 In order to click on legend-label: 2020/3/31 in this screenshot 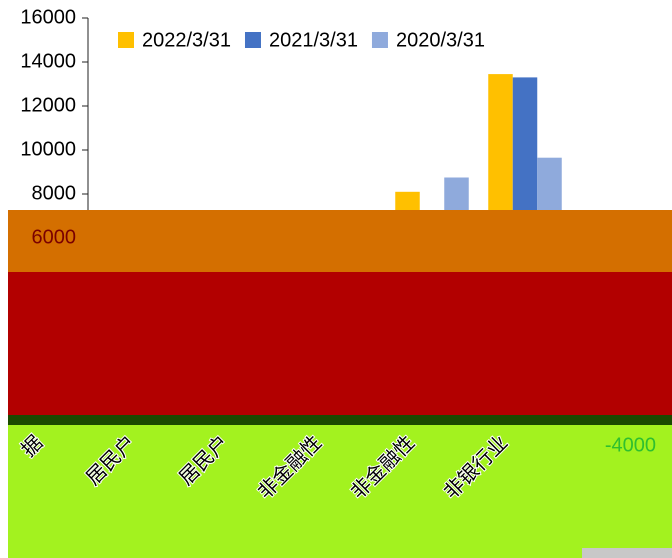, I will do `click(440, 40)`.